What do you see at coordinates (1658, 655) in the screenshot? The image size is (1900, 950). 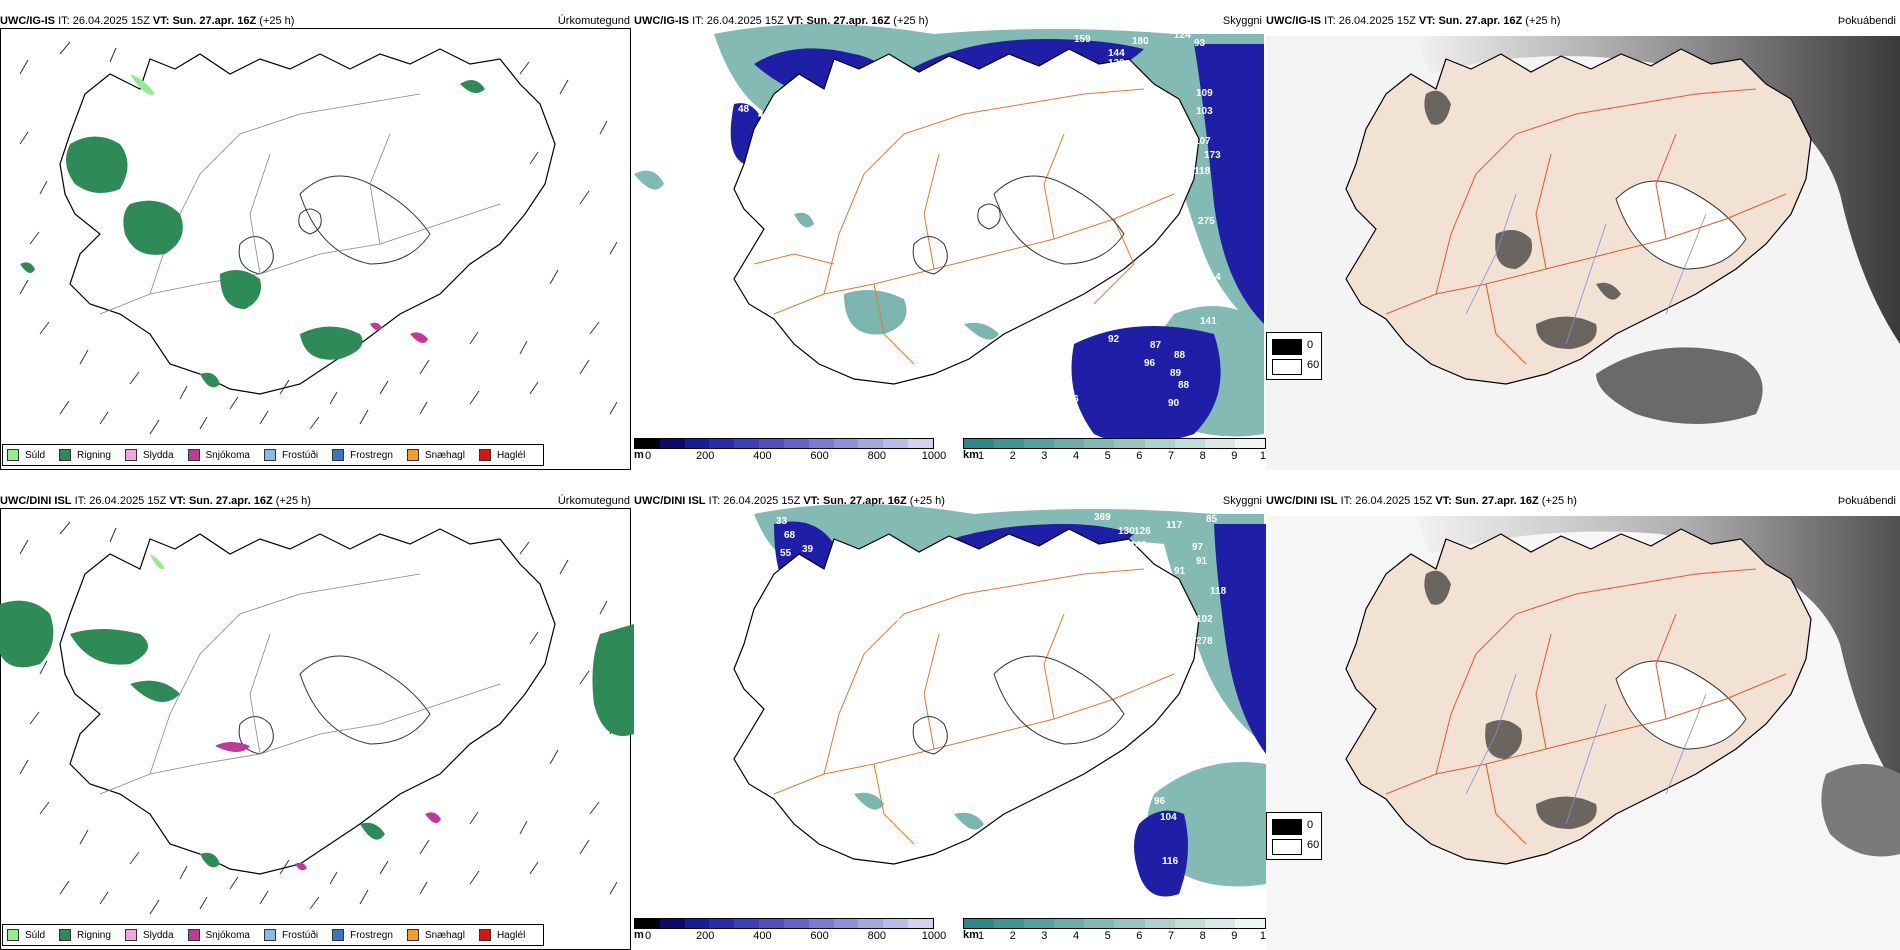 I see `fog-dark-sea` at bounding box center [1658, 655].